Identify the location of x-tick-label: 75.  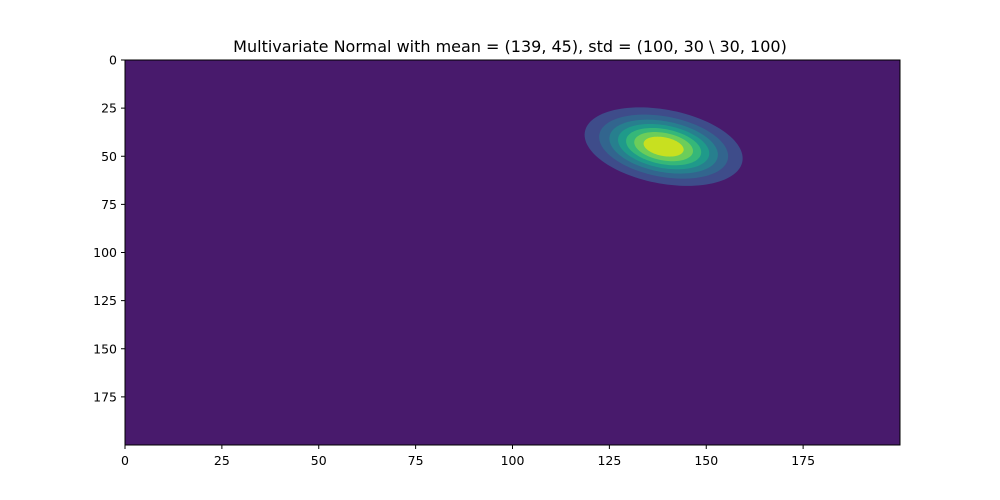
(416, 460).